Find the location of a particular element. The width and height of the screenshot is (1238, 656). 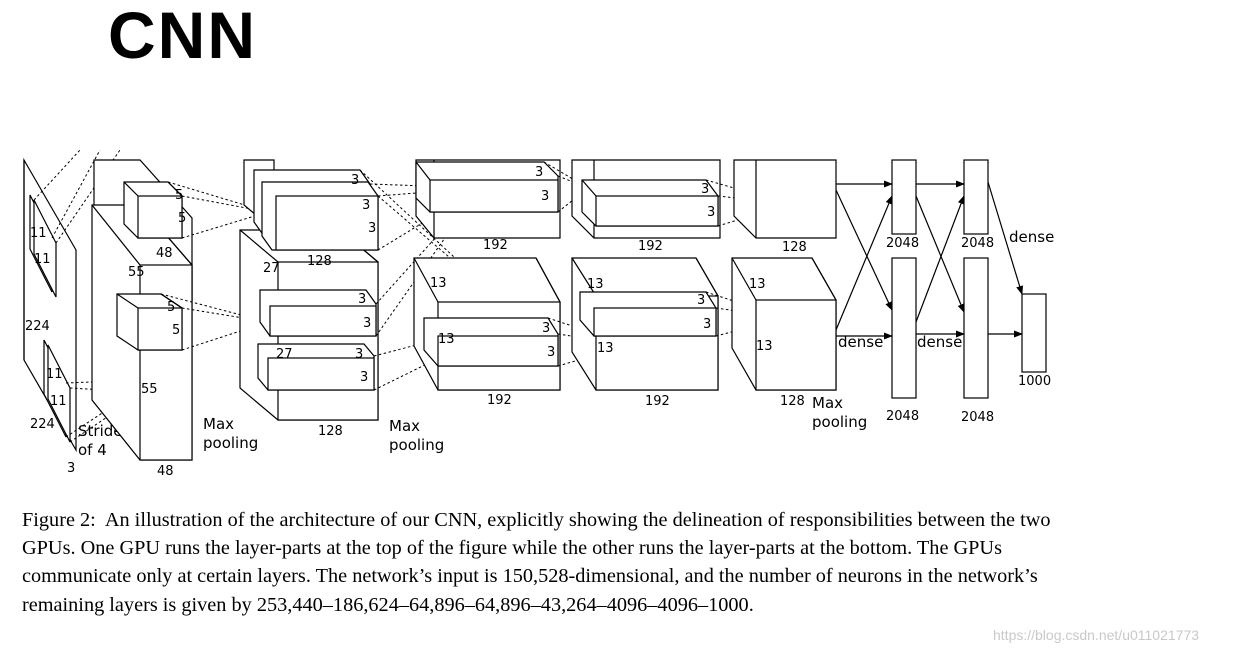

conv3-block is located at coordinates (522, 275).